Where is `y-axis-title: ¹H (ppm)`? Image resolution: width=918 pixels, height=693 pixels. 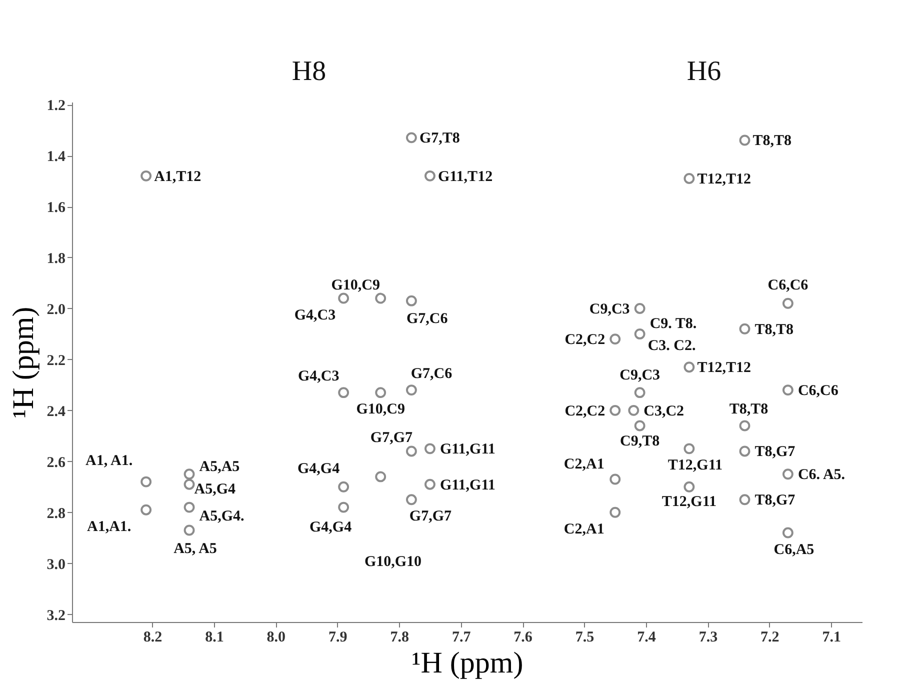
y-axis-title: ¹H (ppm) is located at coordinates (23, 362).